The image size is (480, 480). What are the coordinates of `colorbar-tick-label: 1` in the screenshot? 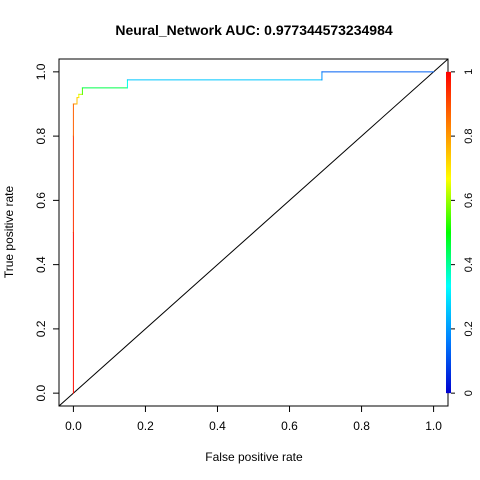 It's located at (469, 72).